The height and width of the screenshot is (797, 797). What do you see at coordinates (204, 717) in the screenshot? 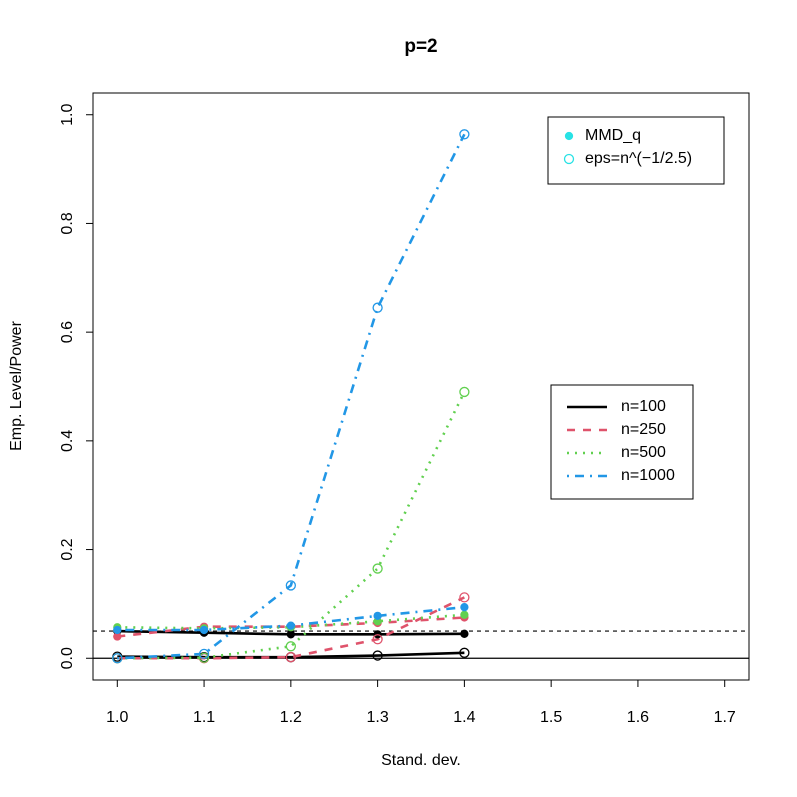
I see `x-tick-label: 1.1` at bounding box center [204, 717].